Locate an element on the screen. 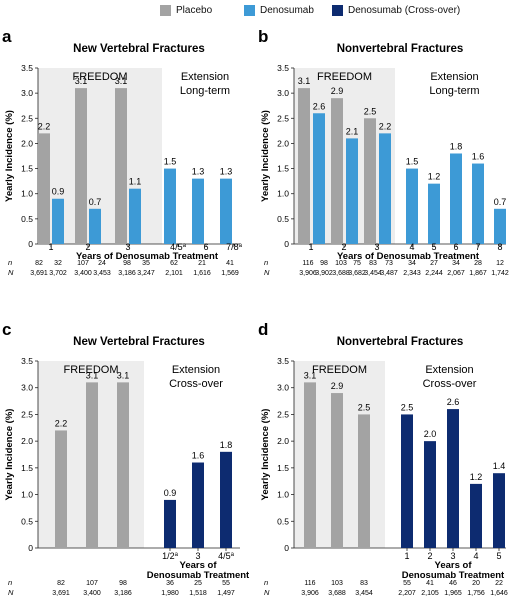  data-label: 1.3 is located at coordinates (198, 172).